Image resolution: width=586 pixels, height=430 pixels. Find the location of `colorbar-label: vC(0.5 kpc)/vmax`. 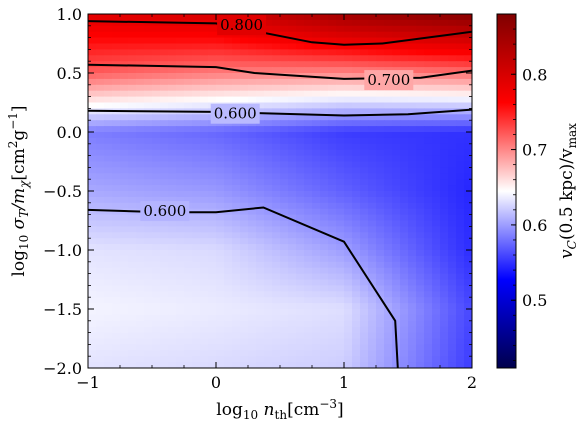

colorbar-label: vC(0.5 kpc)/vmax is located at coordinates (568, 191).